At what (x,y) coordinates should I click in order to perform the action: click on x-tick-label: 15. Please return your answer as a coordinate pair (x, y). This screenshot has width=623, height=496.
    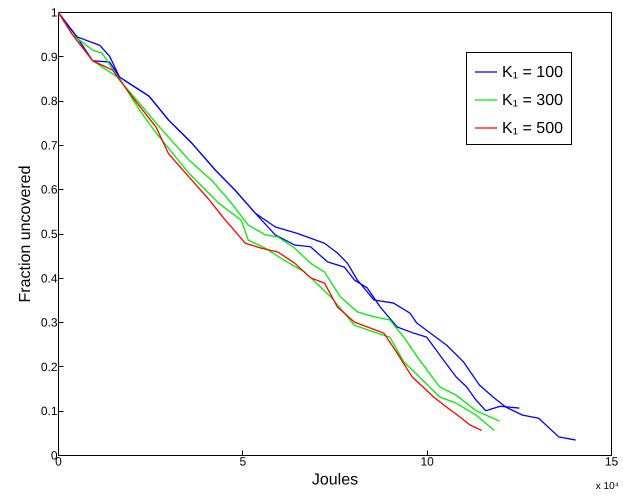
    Looking at the image, I should click on (611, 461).